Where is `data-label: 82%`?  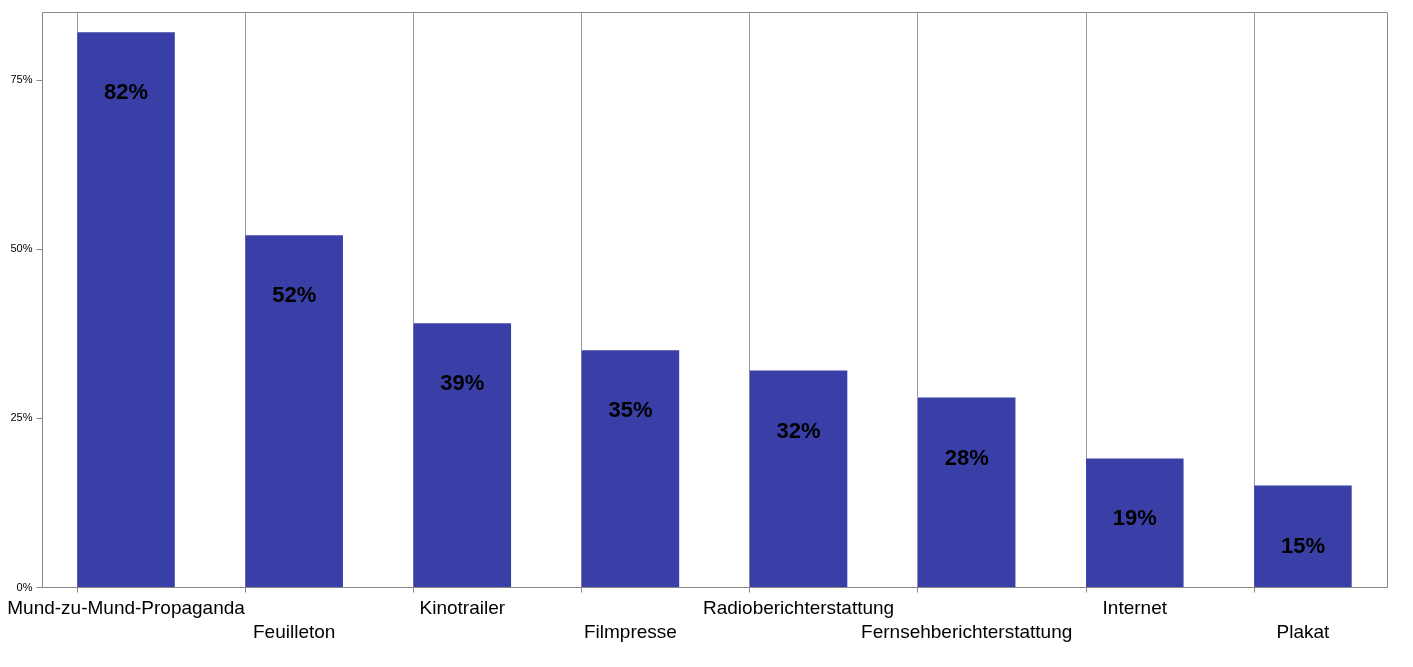 data-label: 82% is located at coordinates (126, 92).